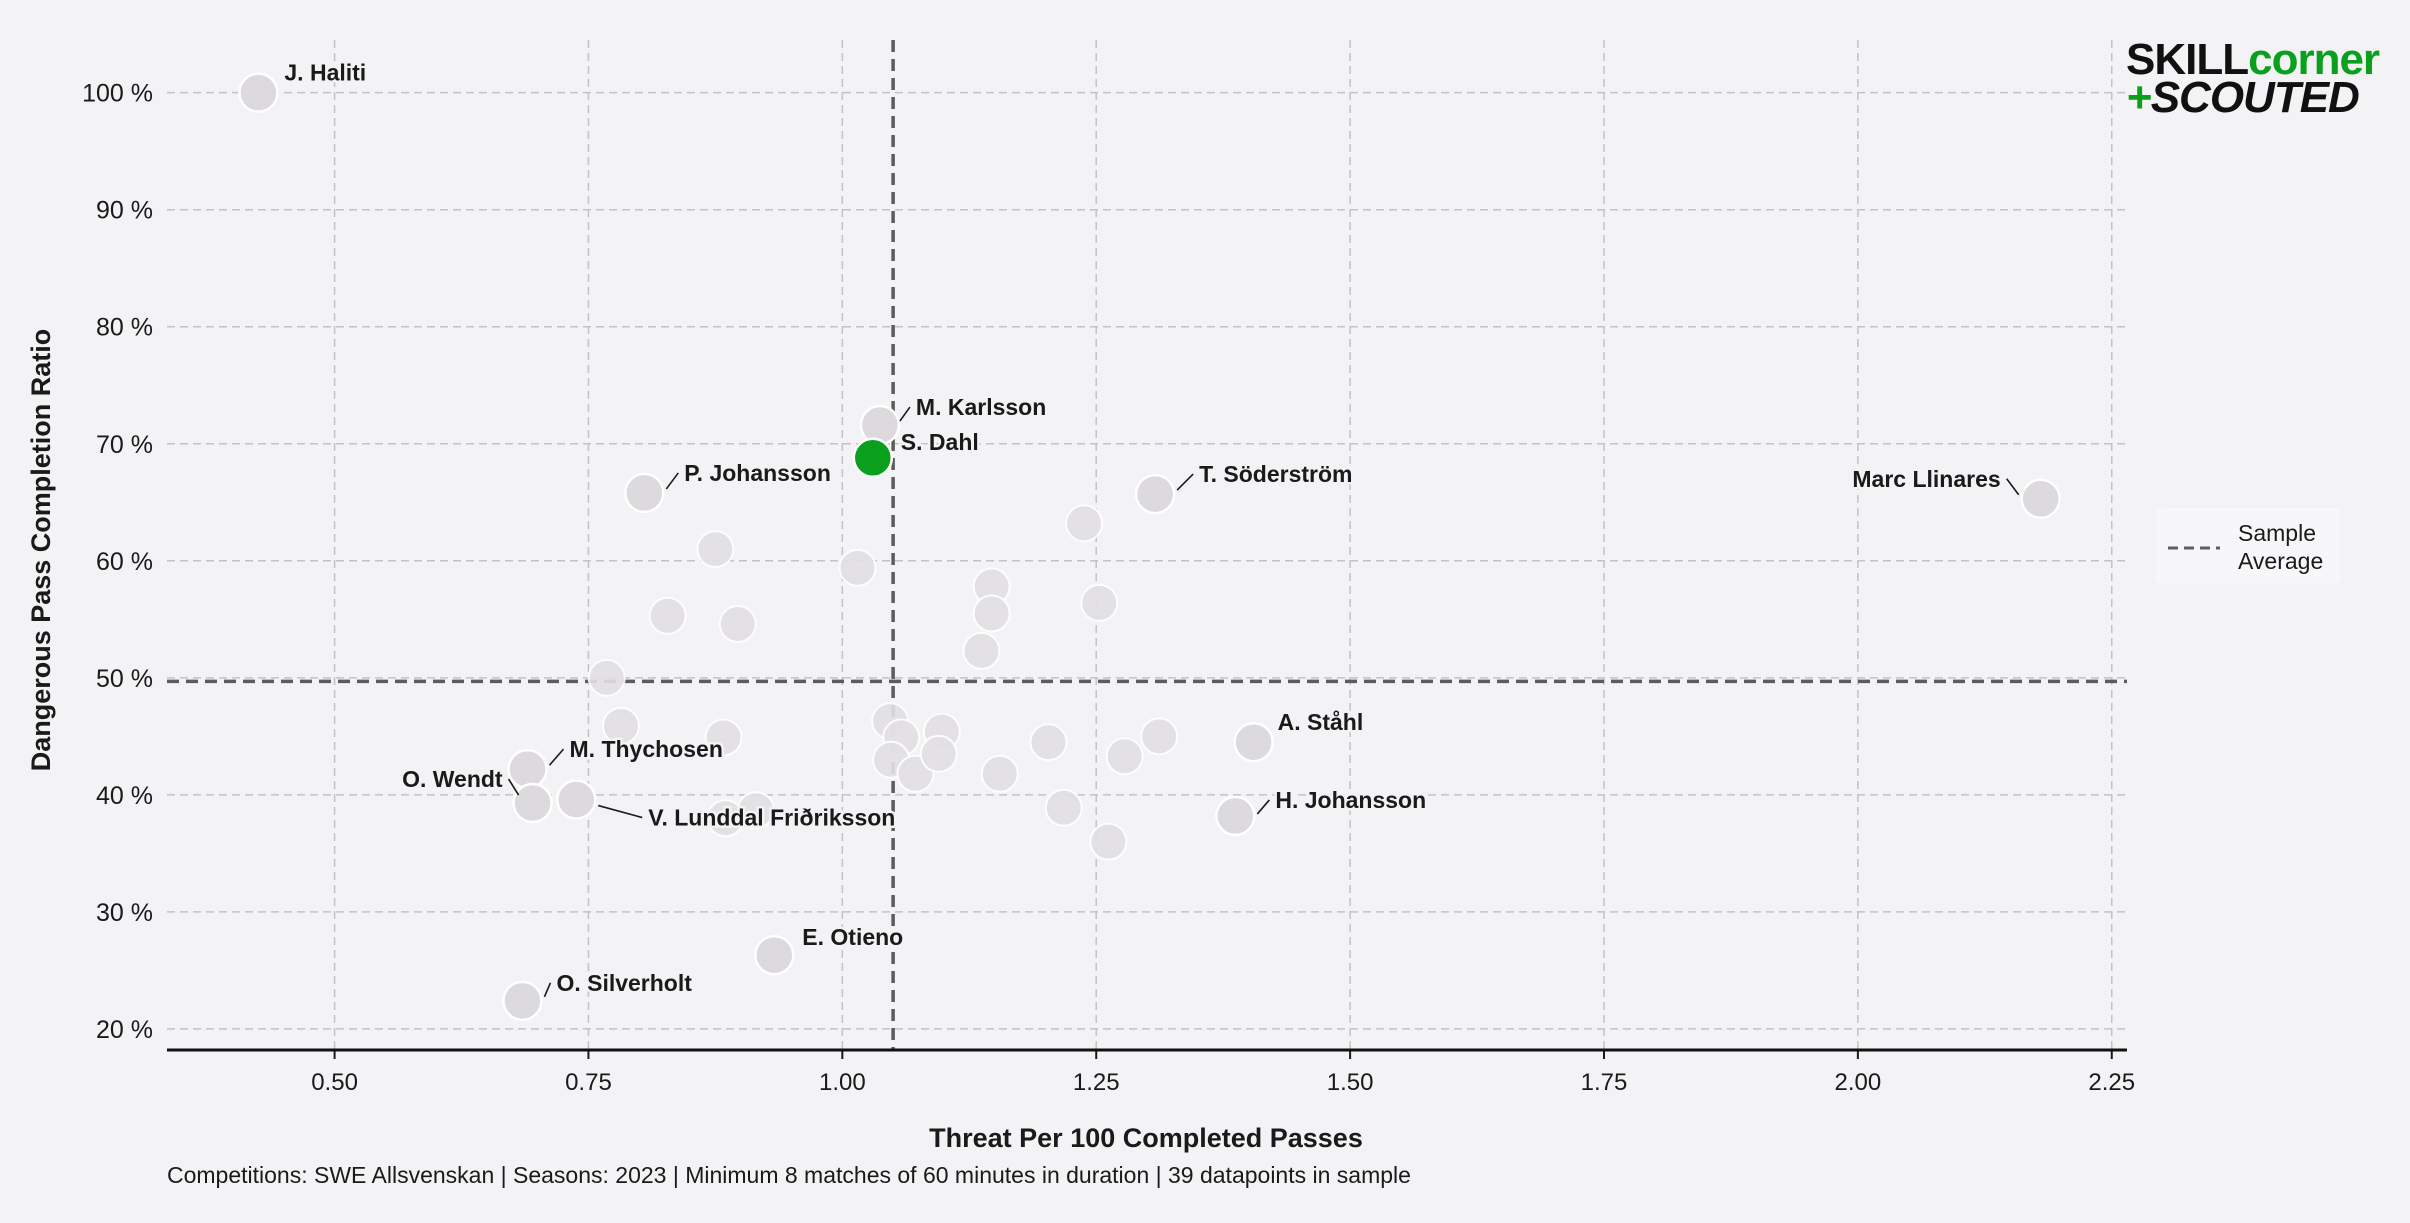 This screenshot has height=1223, width=2410. I want to click on point-label: T. Söderström, so click(1275, 474).